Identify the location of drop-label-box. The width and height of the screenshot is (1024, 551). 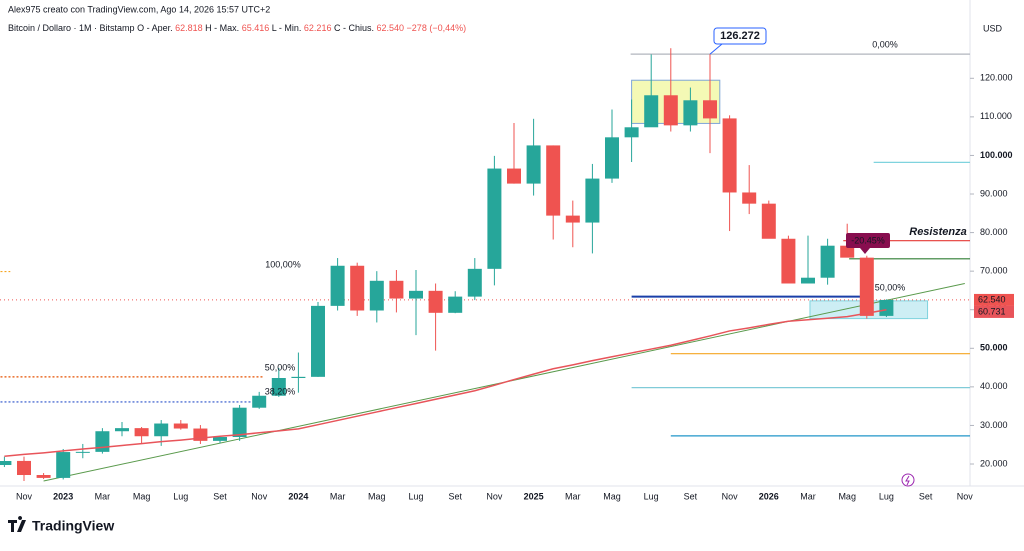
(868, 240).